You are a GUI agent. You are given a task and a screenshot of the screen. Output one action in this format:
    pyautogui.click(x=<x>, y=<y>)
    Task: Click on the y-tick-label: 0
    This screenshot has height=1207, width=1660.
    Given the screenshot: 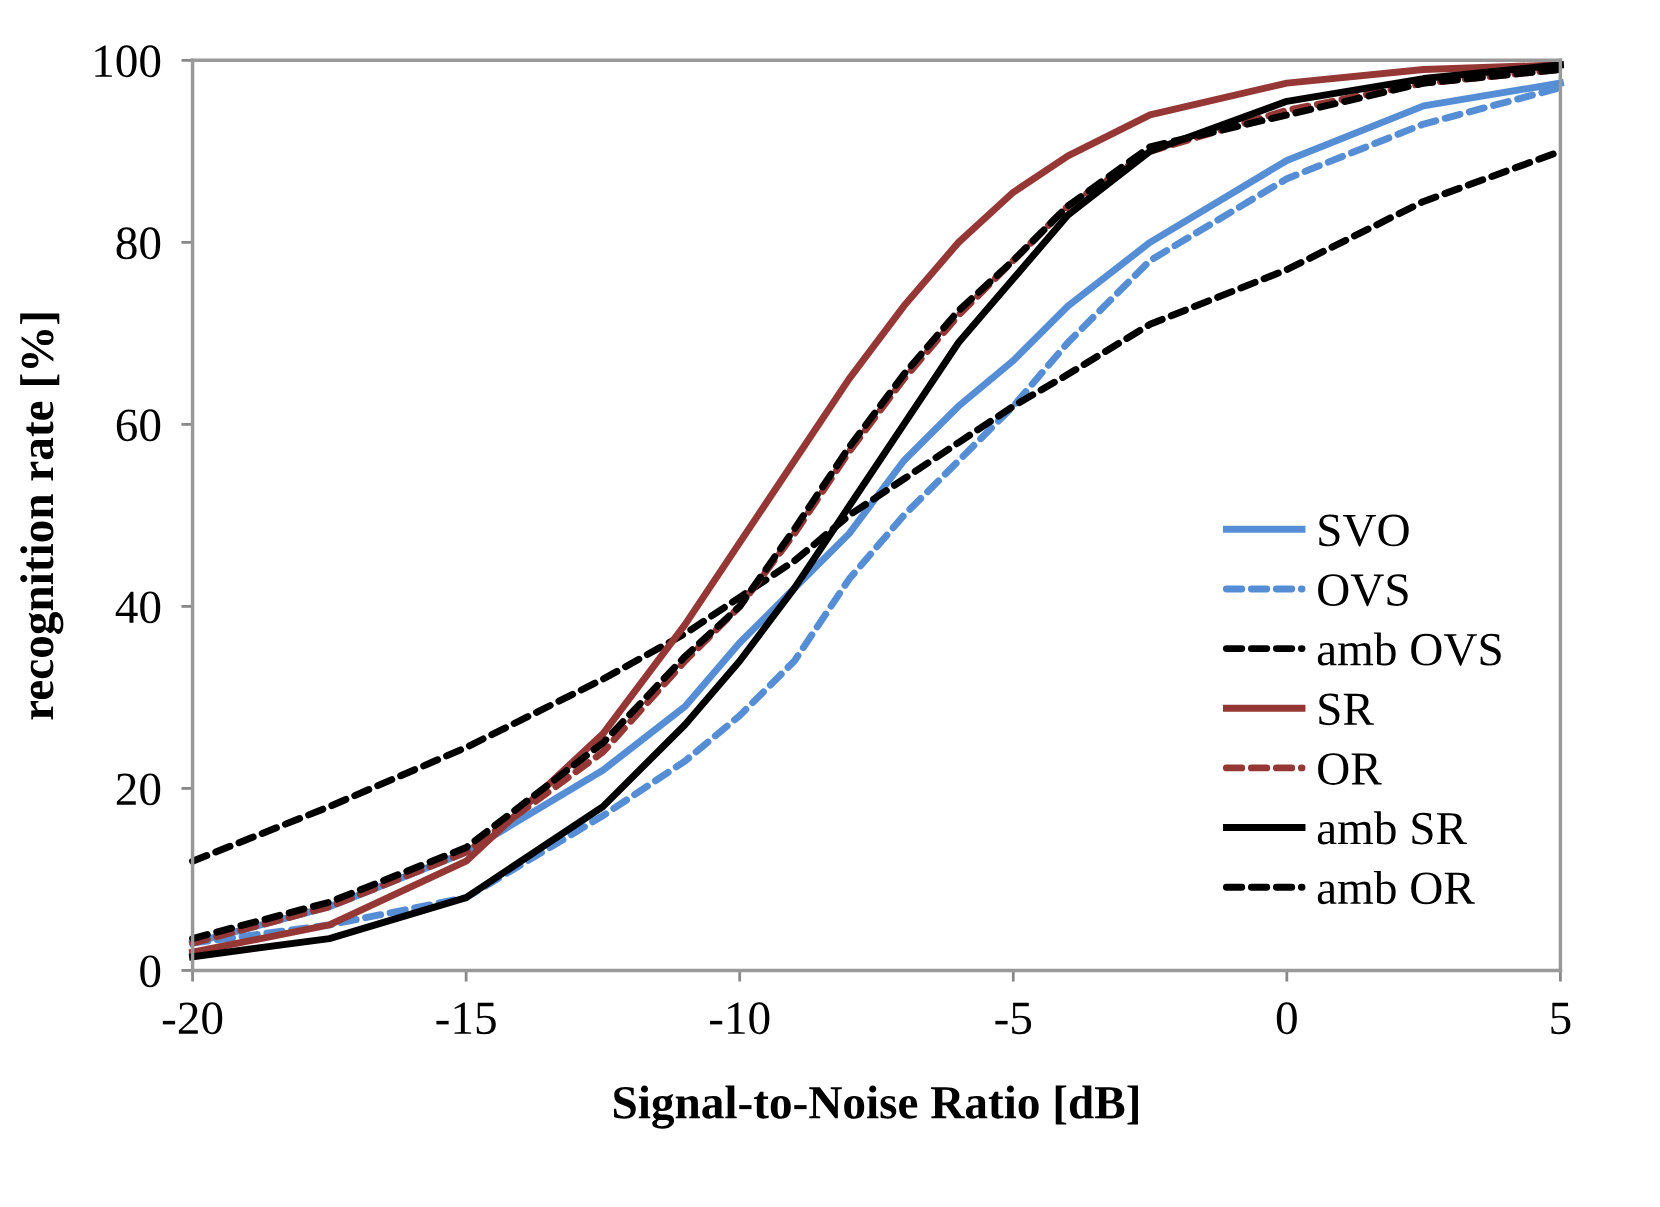 What is the action you would take?
    pyautogui.click(x=150, y=971)
    